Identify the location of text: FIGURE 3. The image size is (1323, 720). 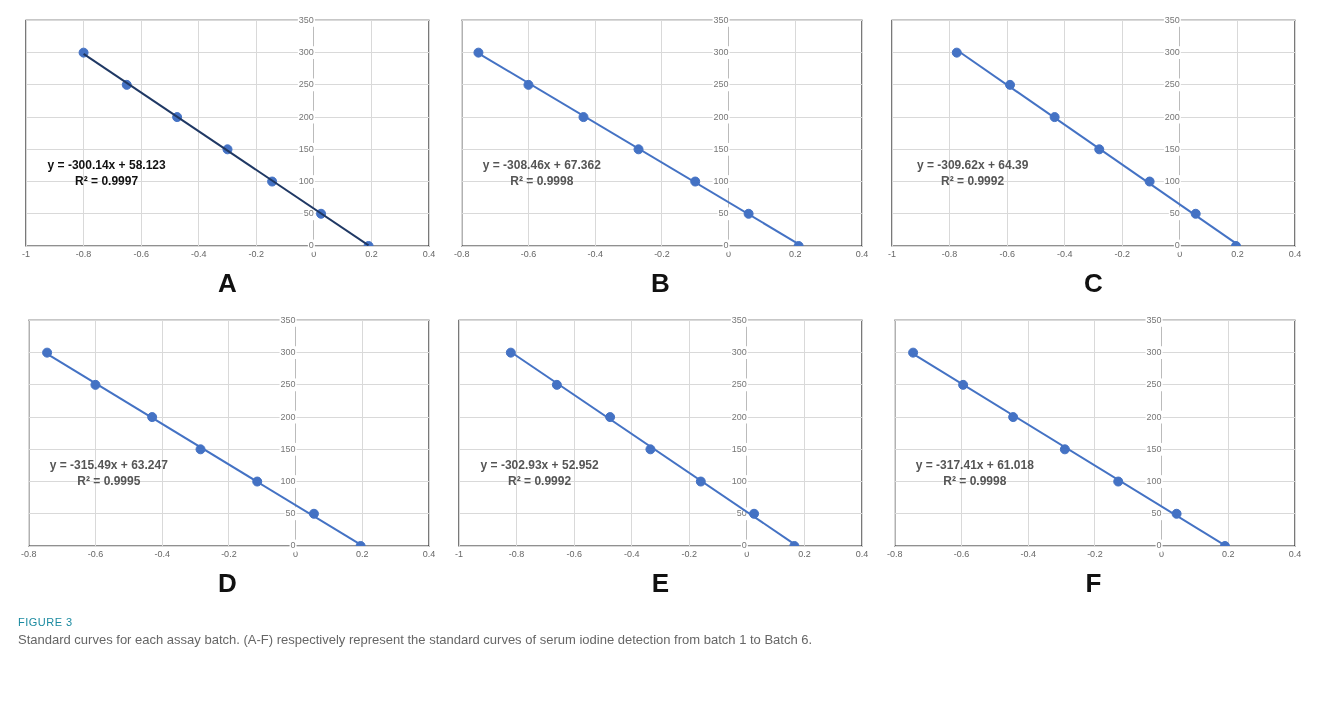
(46, 622).